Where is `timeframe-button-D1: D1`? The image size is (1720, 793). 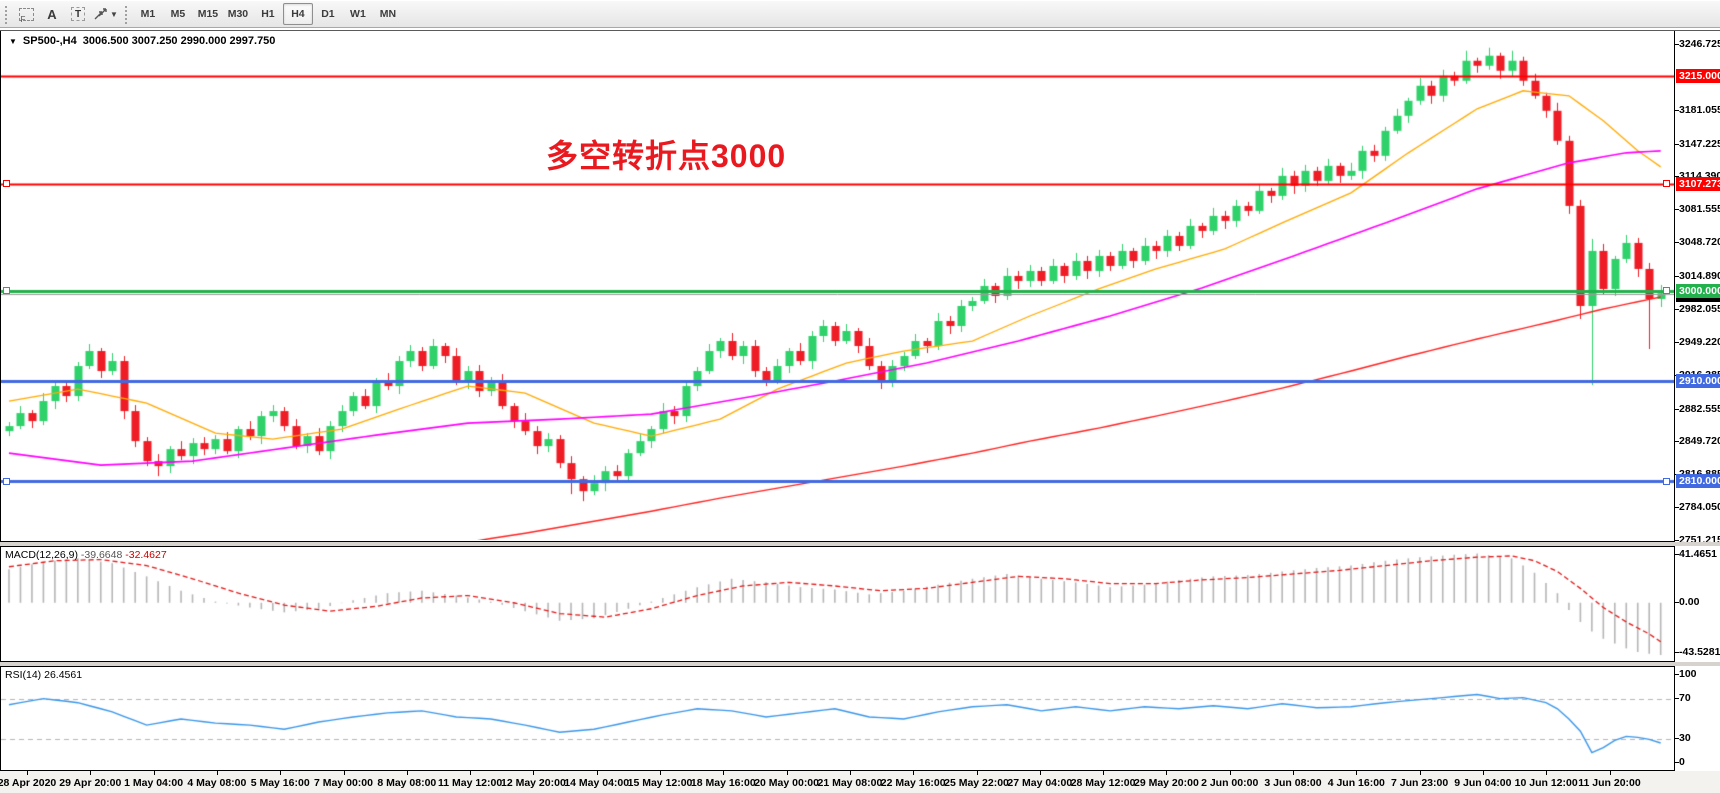
timeframe-button-D1: D1 is located at coordinates (328, 14).